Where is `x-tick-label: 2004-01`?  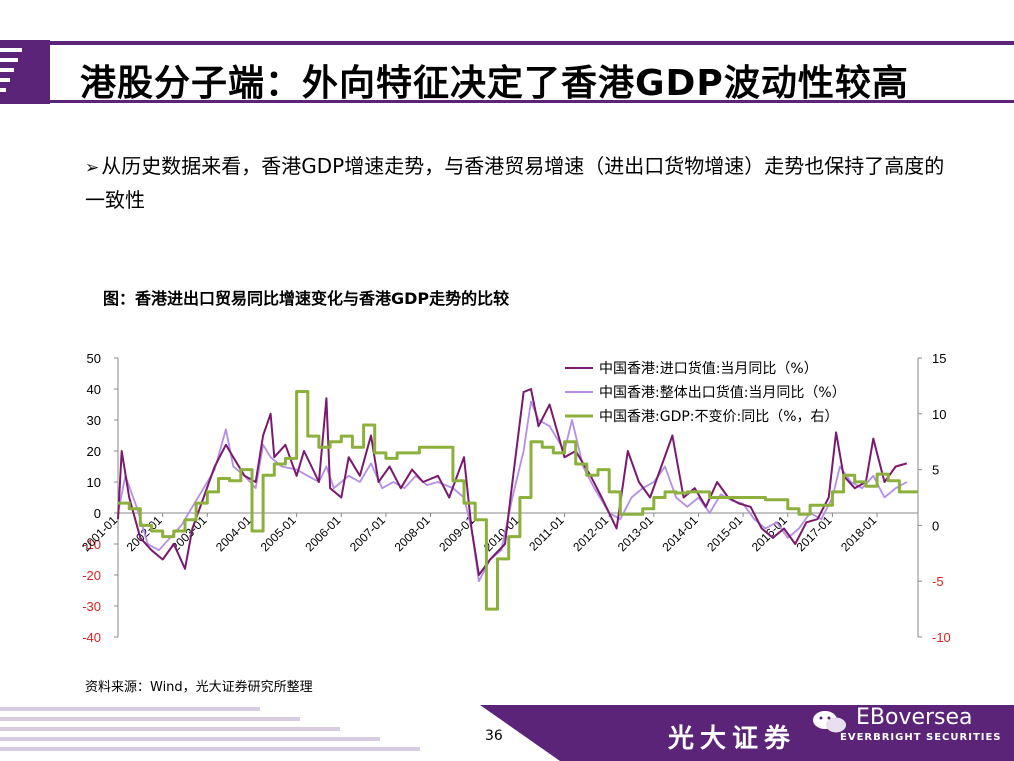
x-tick-label: 2004-01 is located at coordinates (233, 533).